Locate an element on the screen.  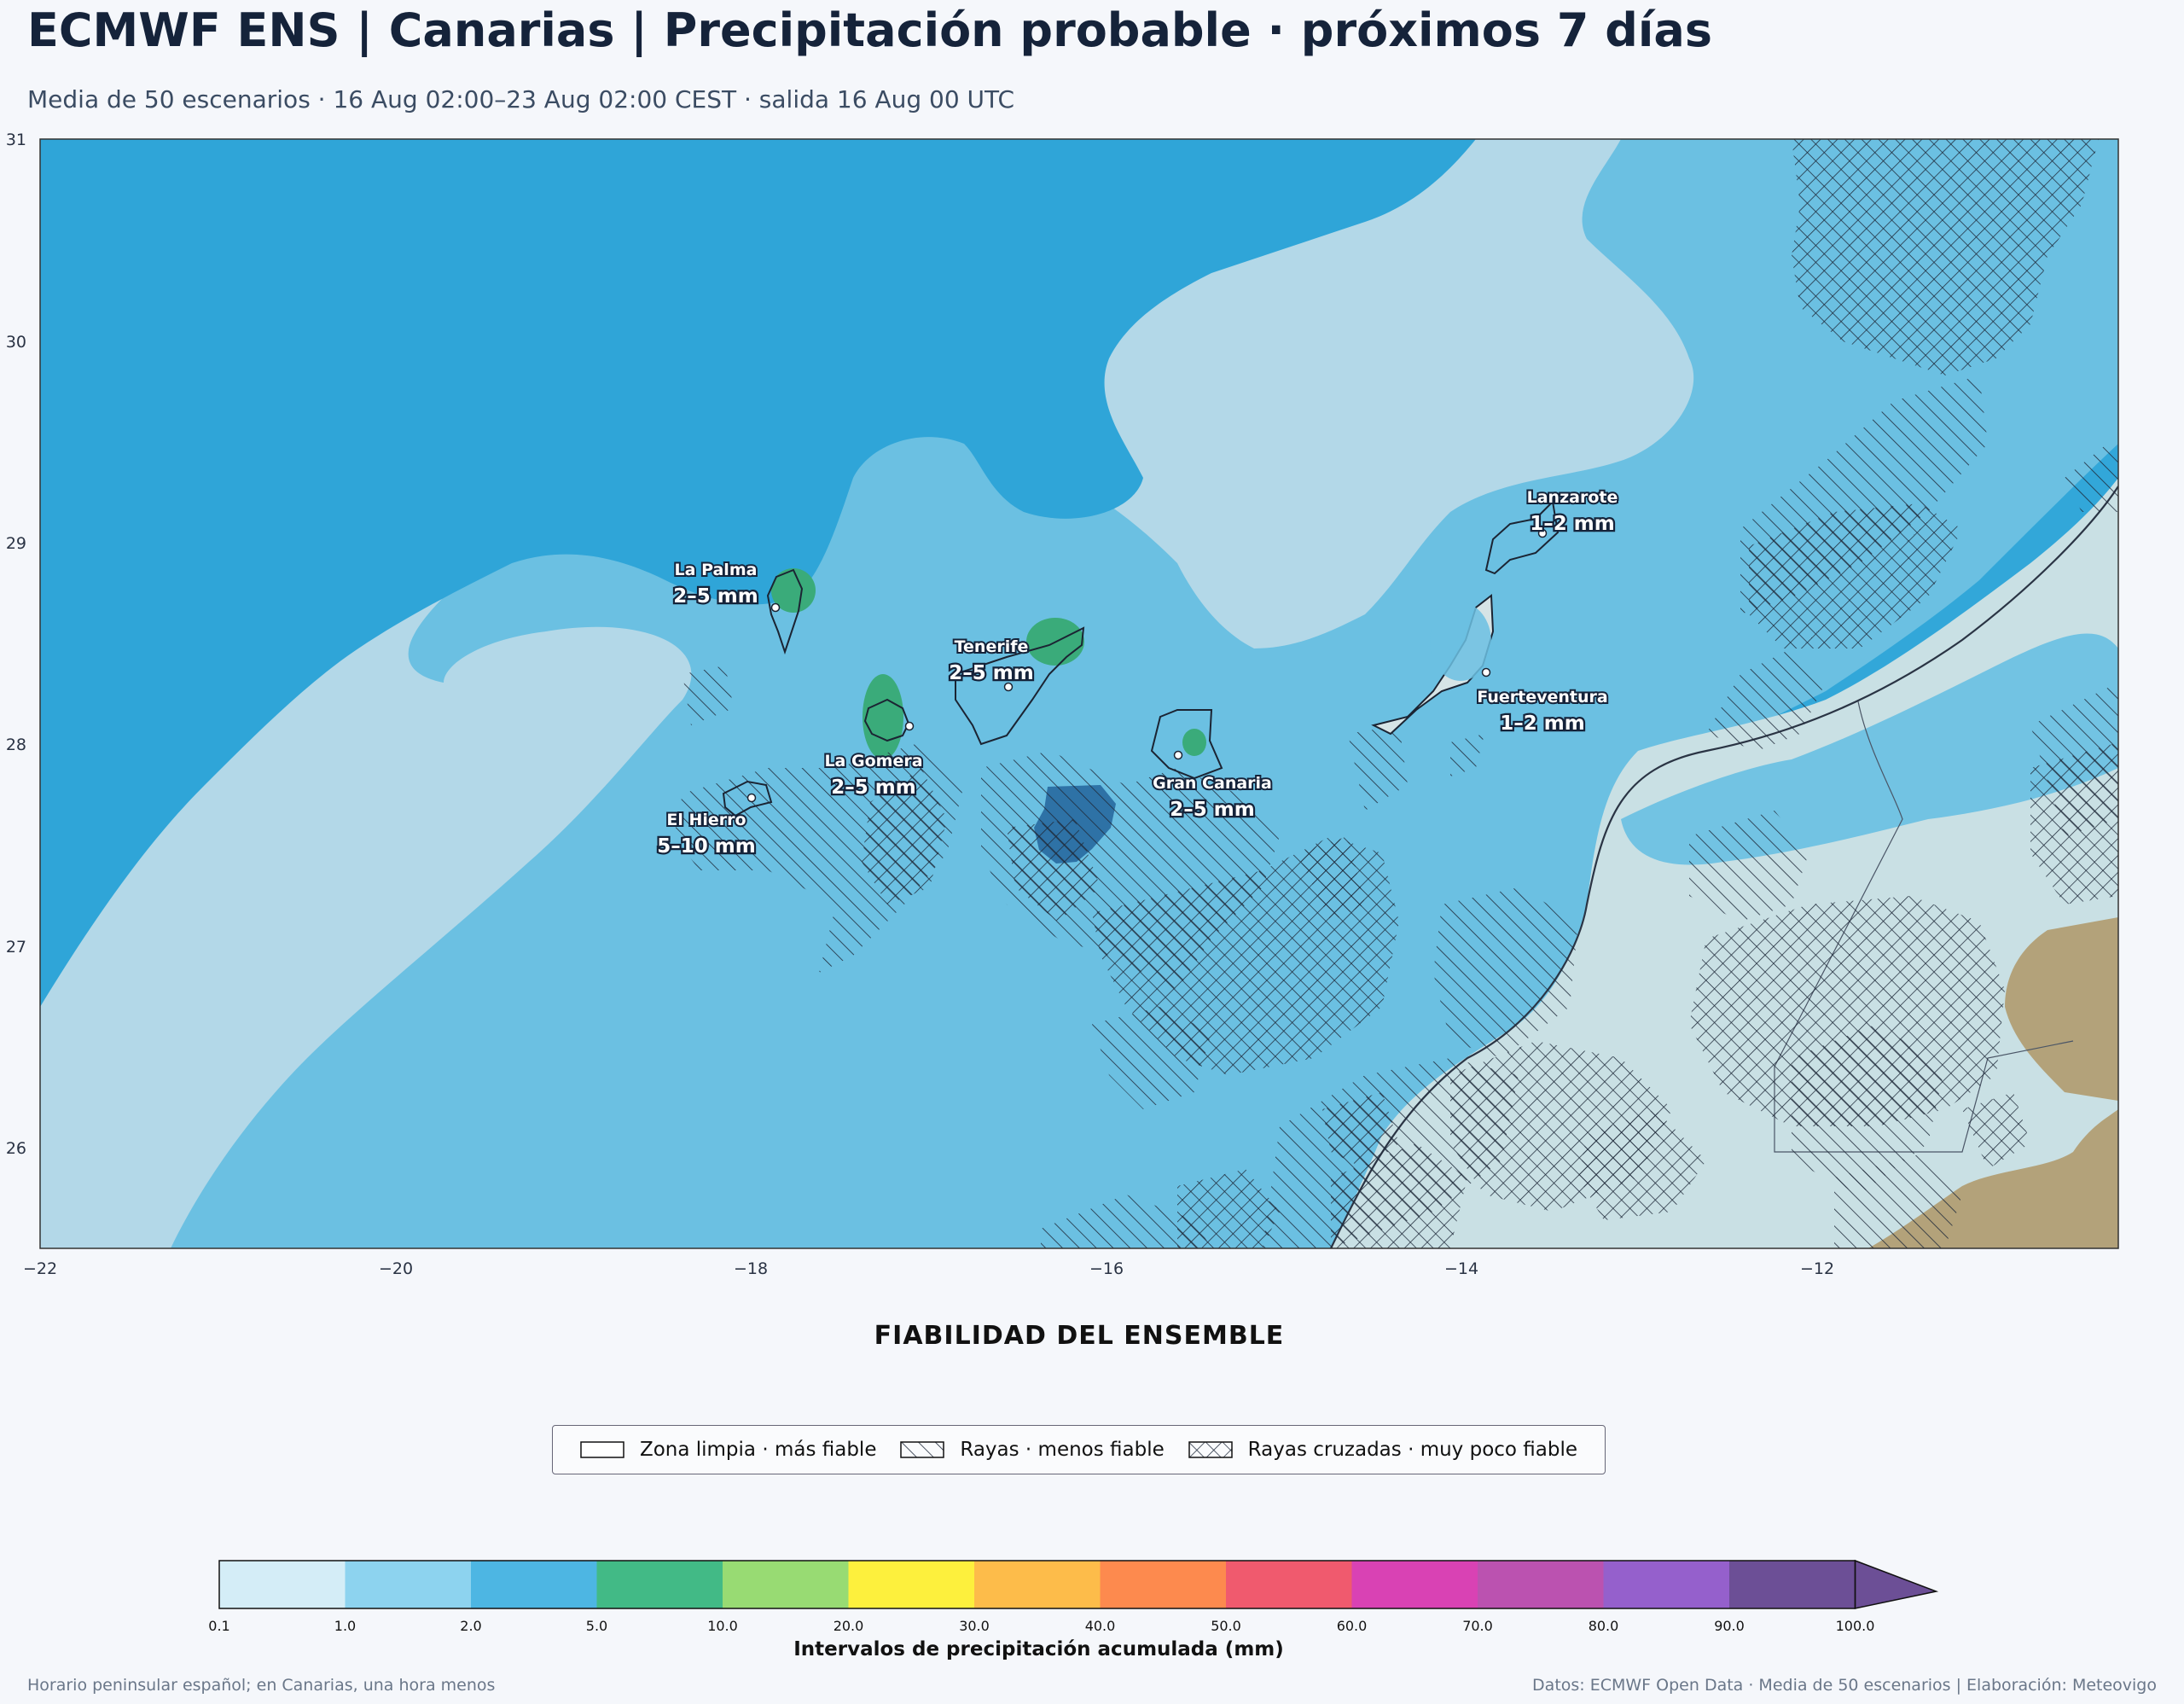
colorbar-tick: 20.0 is located at coordinates (849, 1626).